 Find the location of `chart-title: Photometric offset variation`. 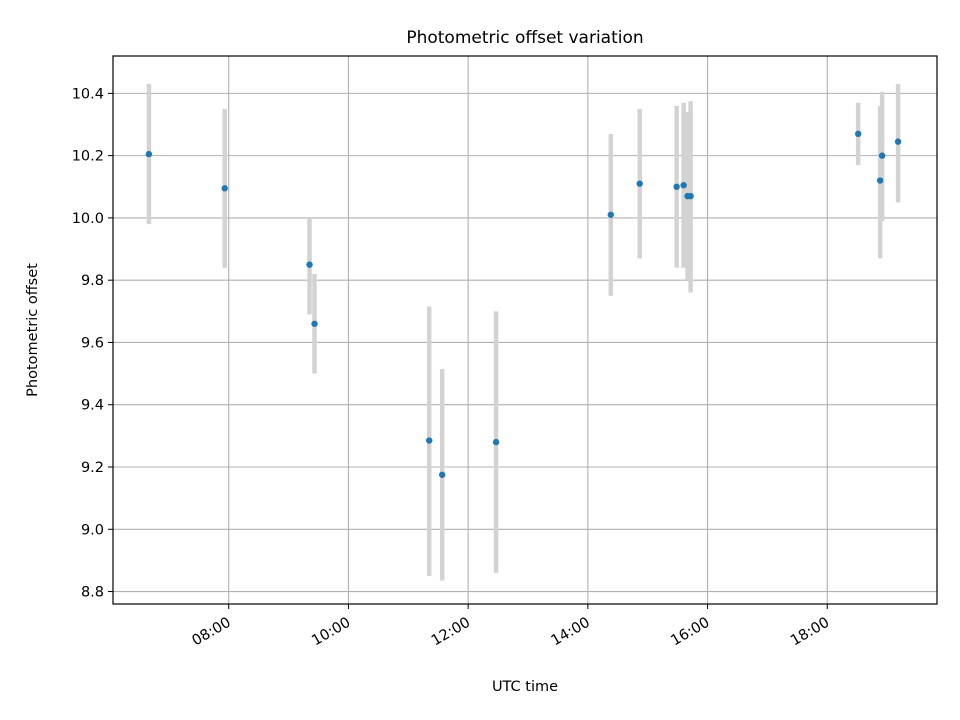

chart-title: Photometric offset variation is located at coordinates (524, 38).